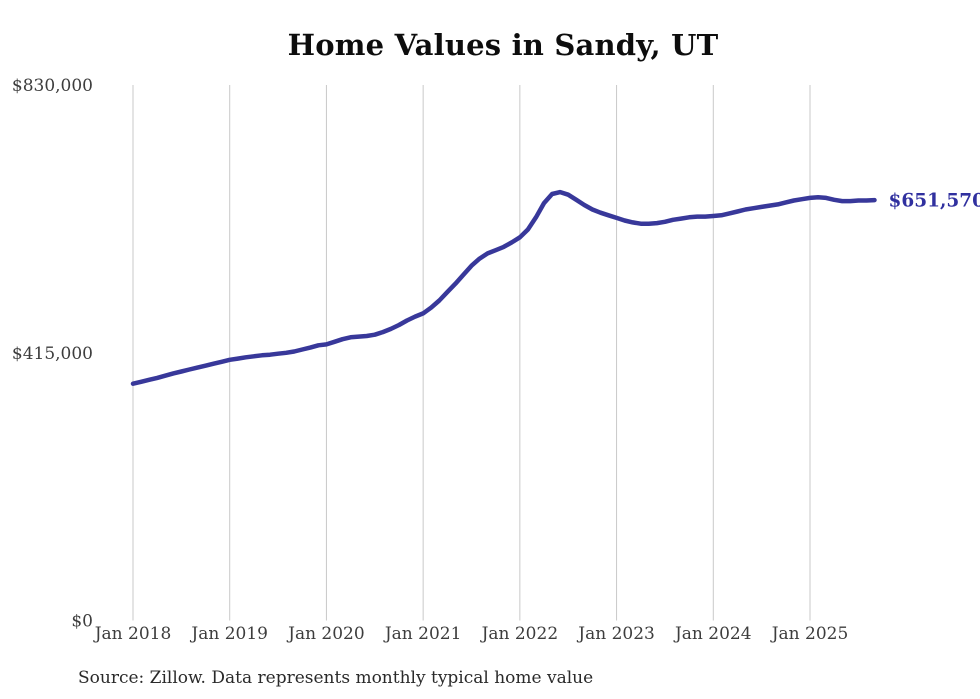 The height and width of the screenshot is (699, 980). Describe the element at coordinates (132, 634) in the screenshot. I see `x-tick-label: Jan 2018` at that location.